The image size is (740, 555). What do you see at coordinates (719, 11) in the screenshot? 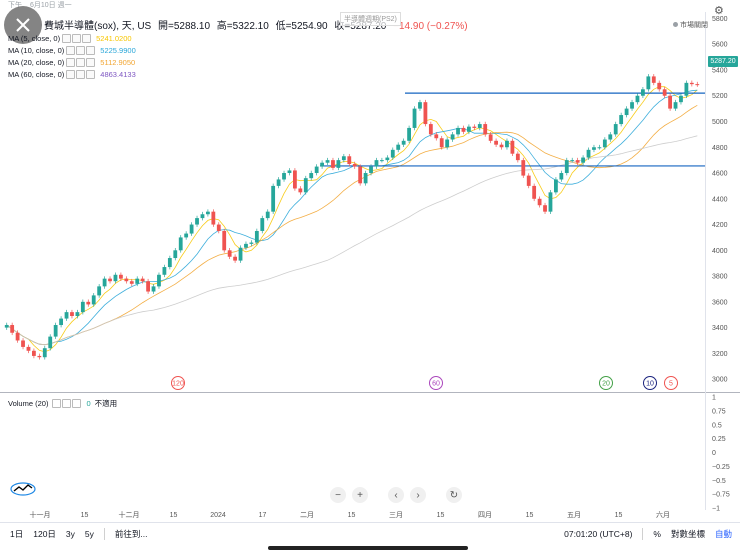
I see `gear-icon: ⚙` at bounding box center [719, 11].